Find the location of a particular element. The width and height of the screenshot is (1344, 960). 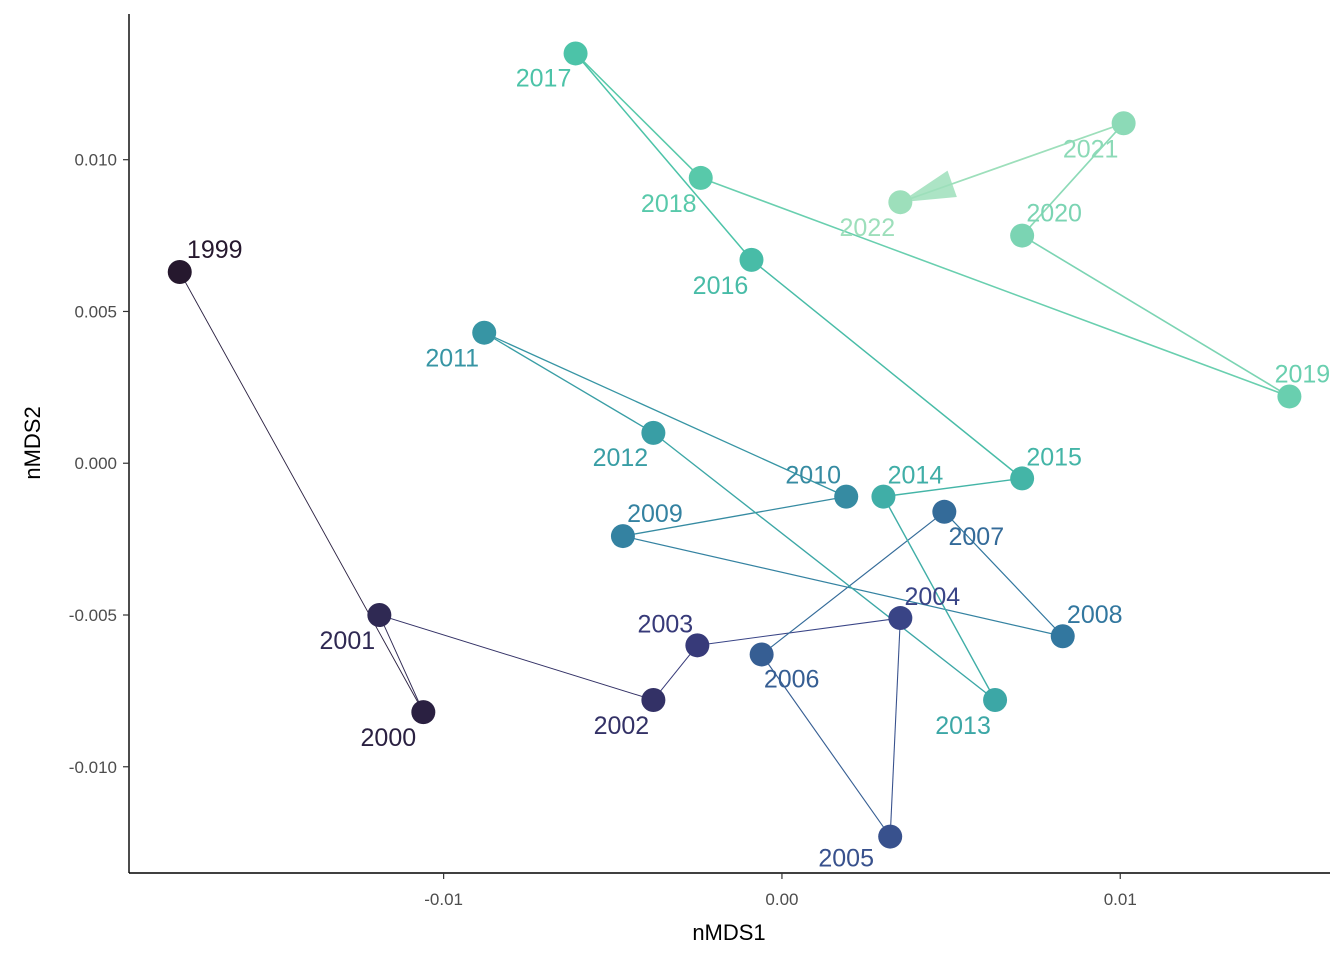

point-label-2013: 2013 is located at coordinates (963, 726).